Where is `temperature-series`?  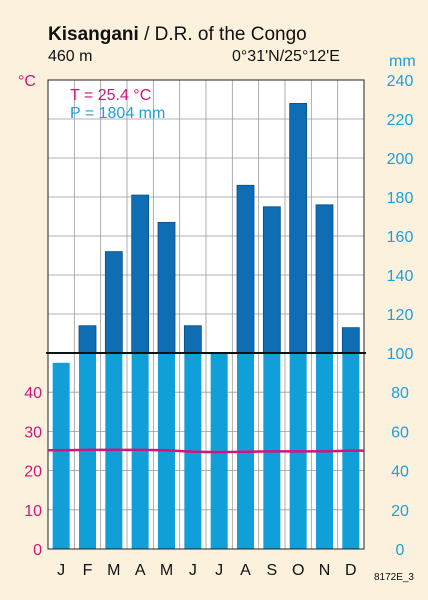
temperature-series is located at coordinates (206, 451).